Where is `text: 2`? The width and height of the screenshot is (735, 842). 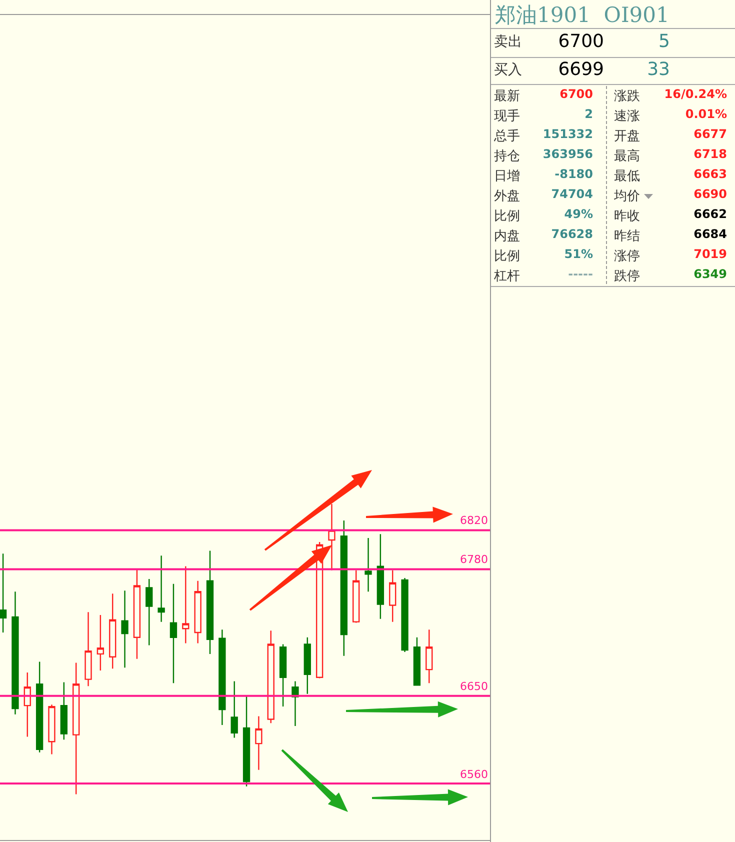
text: 2 is located at coordinates (588, 114).